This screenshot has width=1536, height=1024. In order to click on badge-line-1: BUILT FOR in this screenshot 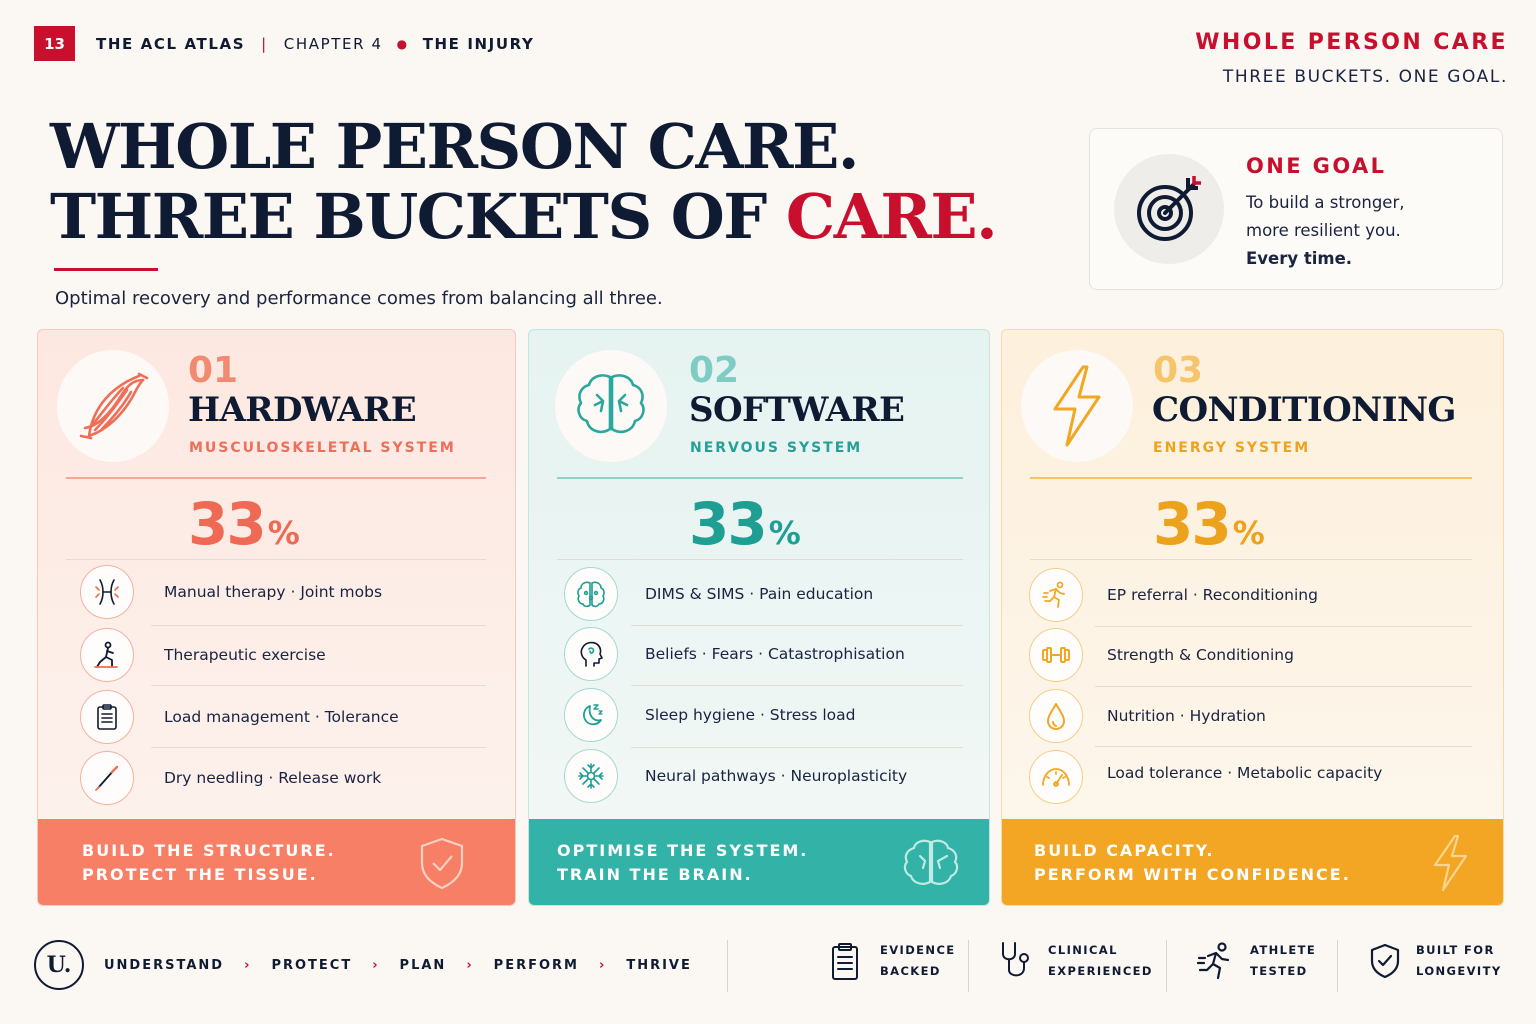, I will do `click(1455, 950)`.